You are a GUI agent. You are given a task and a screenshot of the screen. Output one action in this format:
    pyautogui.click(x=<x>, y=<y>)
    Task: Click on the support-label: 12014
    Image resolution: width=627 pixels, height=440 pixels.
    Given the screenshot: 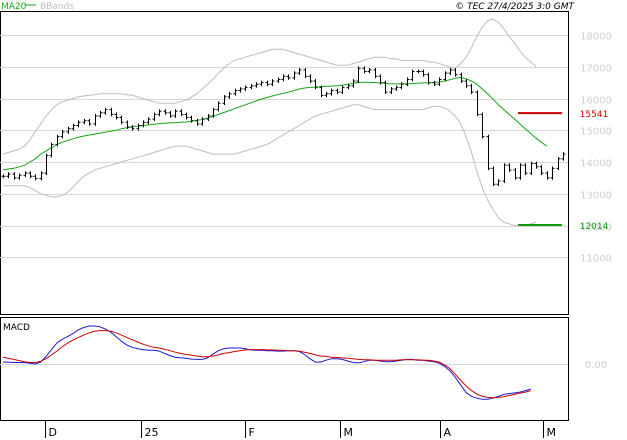 What is the action you would take?
    pyautogui.click(x=594, y=227)
    